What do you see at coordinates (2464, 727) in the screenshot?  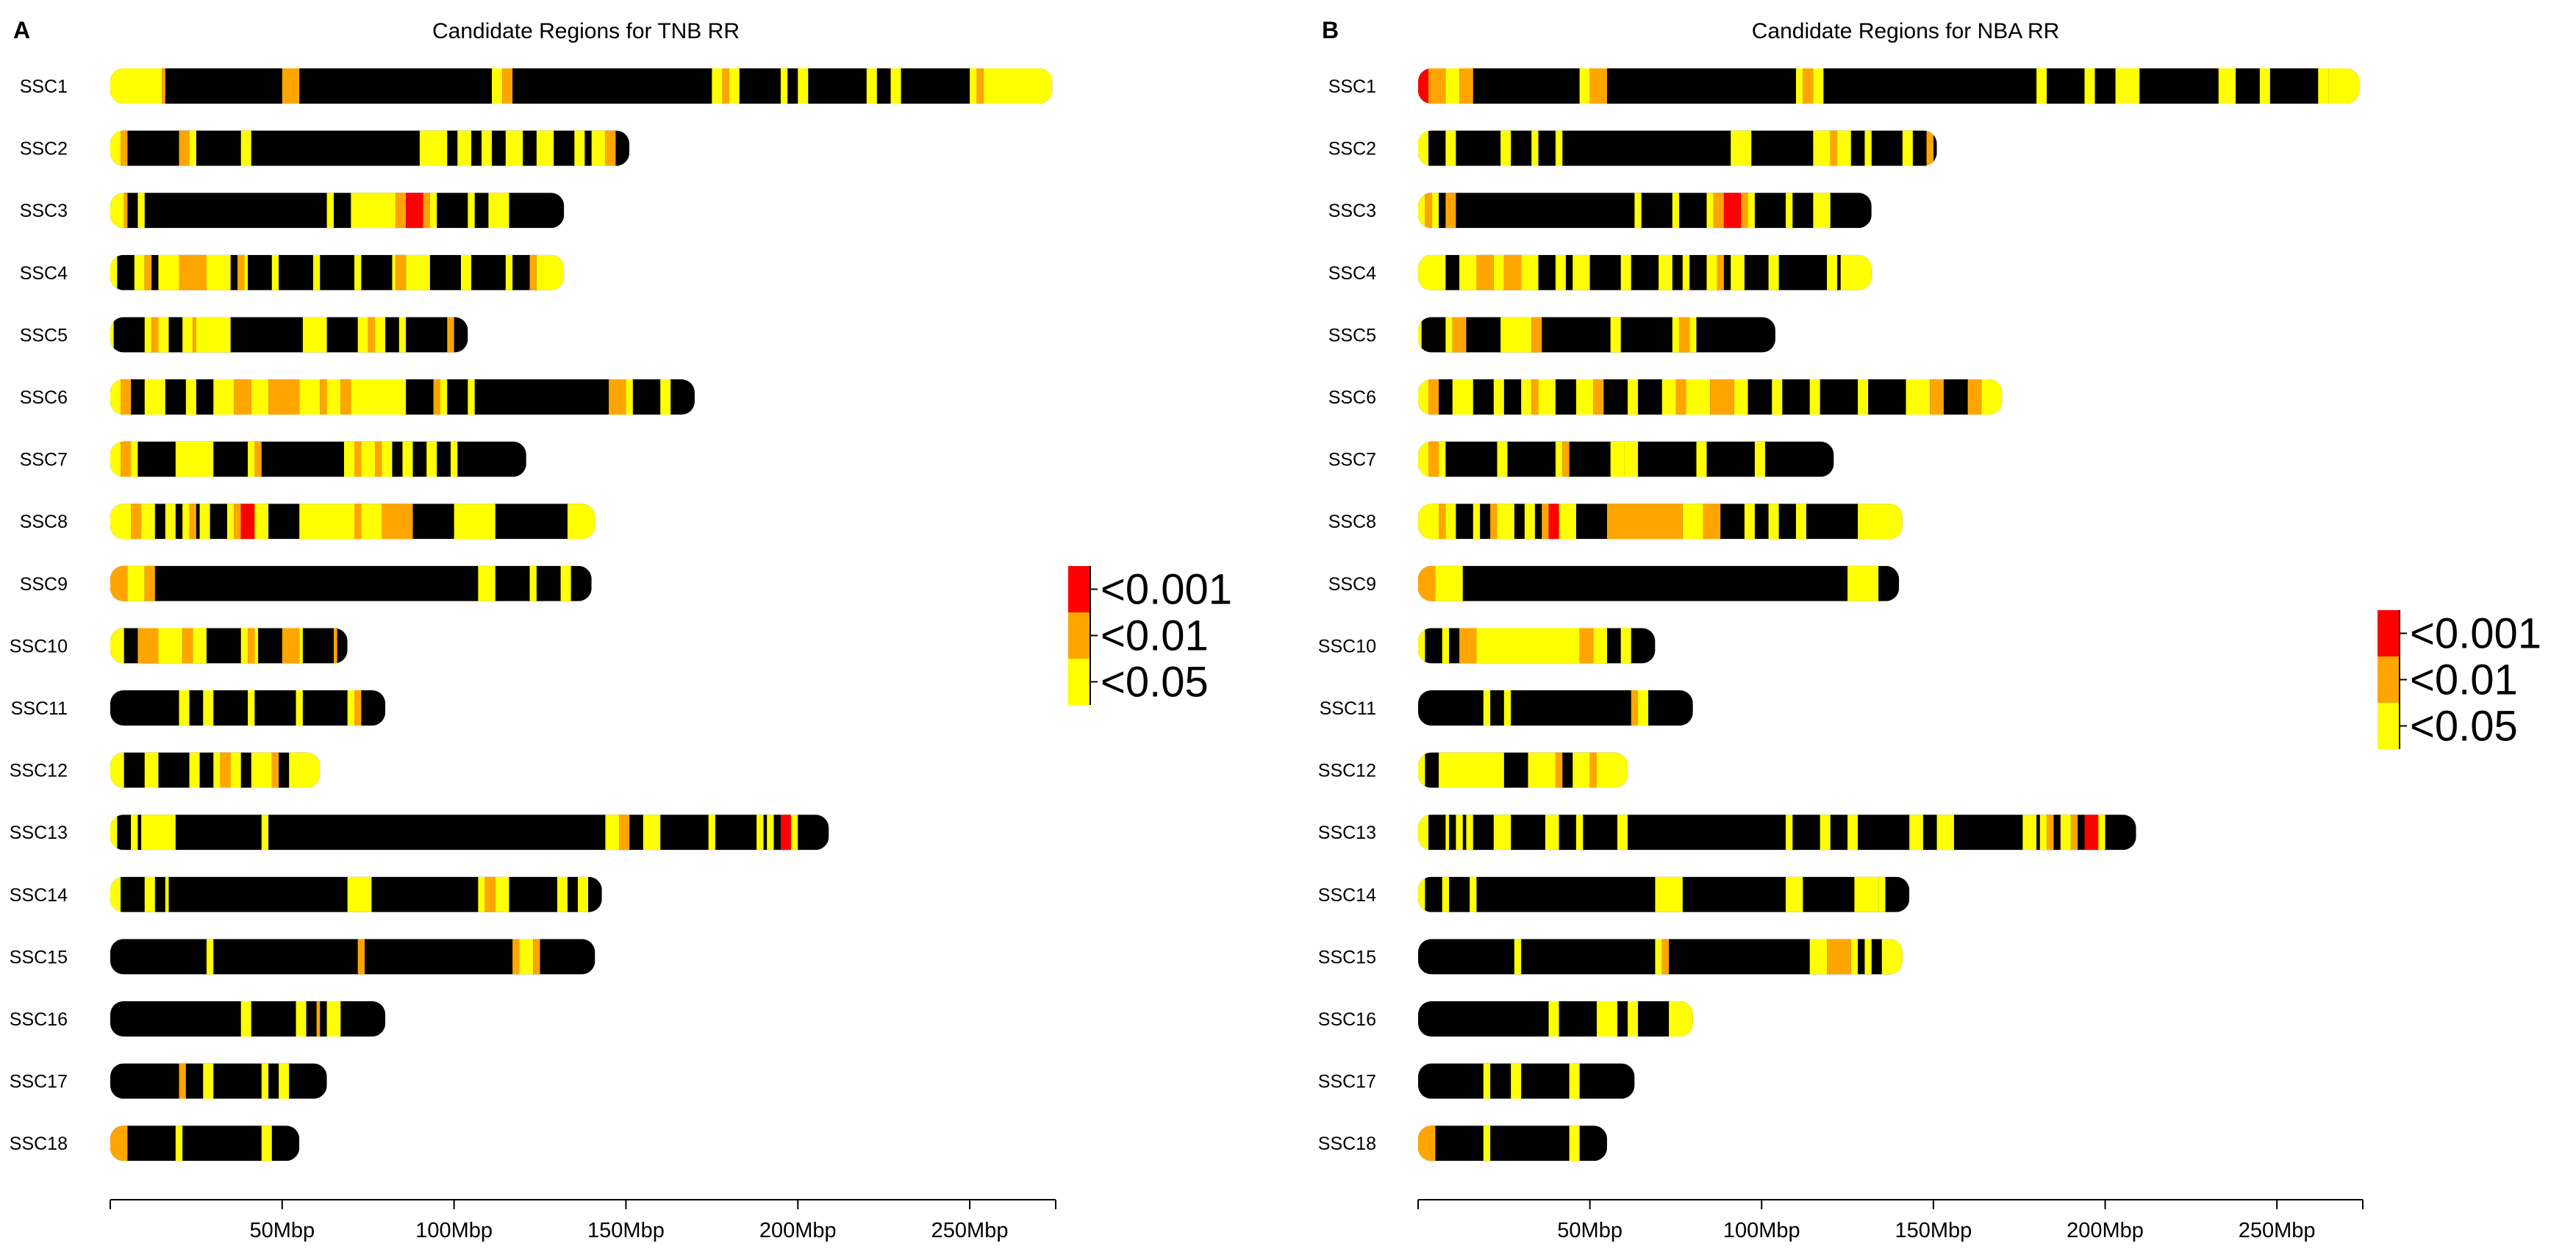 I see `legend-label: <0.05` at bounding box center [2464, 727].